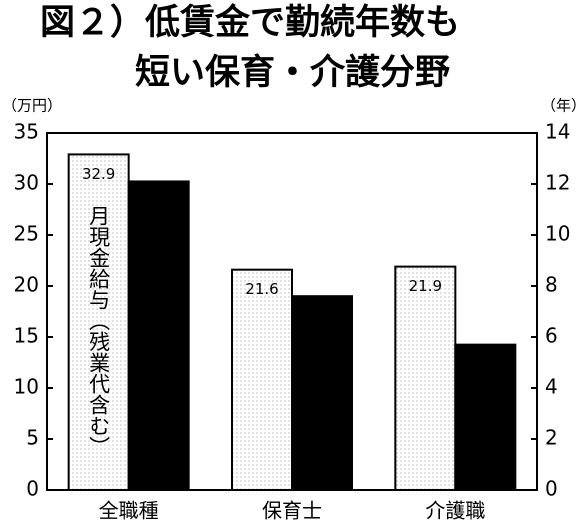 Image resolution: width=581 pixels, height=529 pixels. I want to click on y-tick-label: 25, so click(26, 234).